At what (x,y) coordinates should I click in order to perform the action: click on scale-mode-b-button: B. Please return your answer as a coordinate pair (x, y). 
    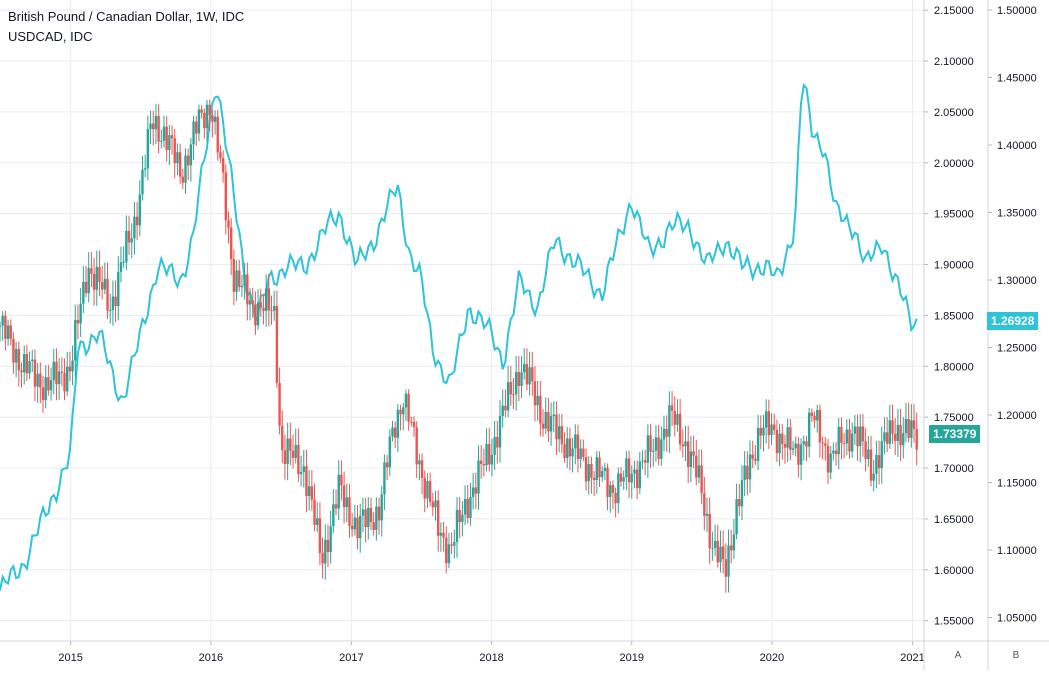
    Looking at the image, I should click on (1016, 655).